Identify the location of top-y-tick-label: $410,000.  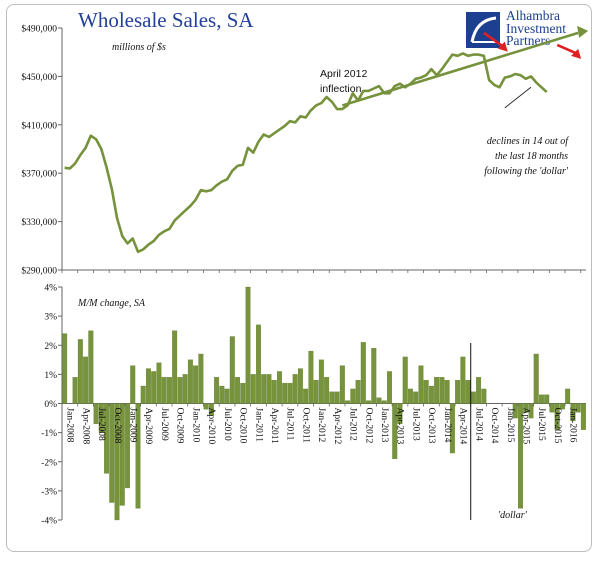
(39, 125).